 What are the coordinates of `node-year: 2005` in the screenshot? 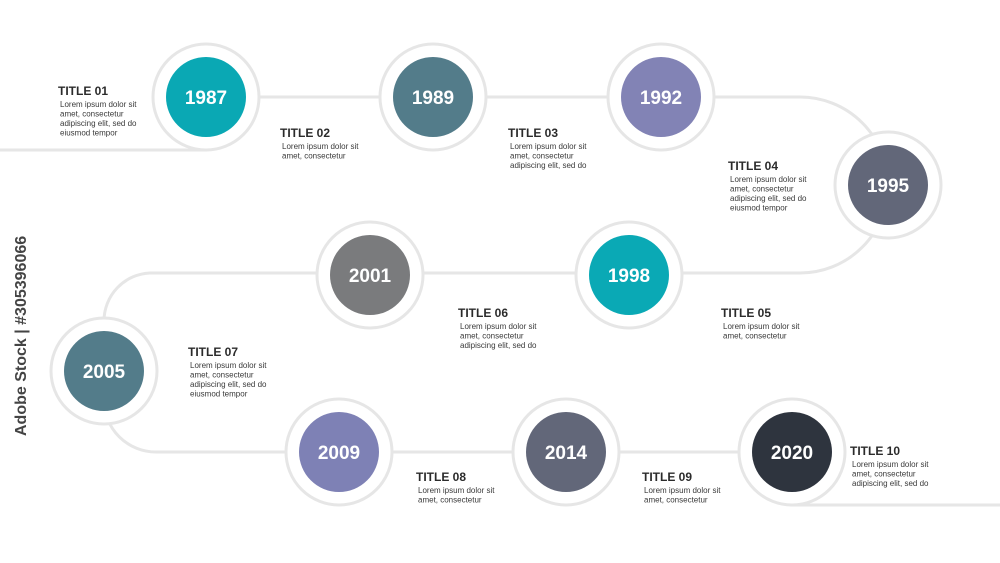 It's located at (104, 372).